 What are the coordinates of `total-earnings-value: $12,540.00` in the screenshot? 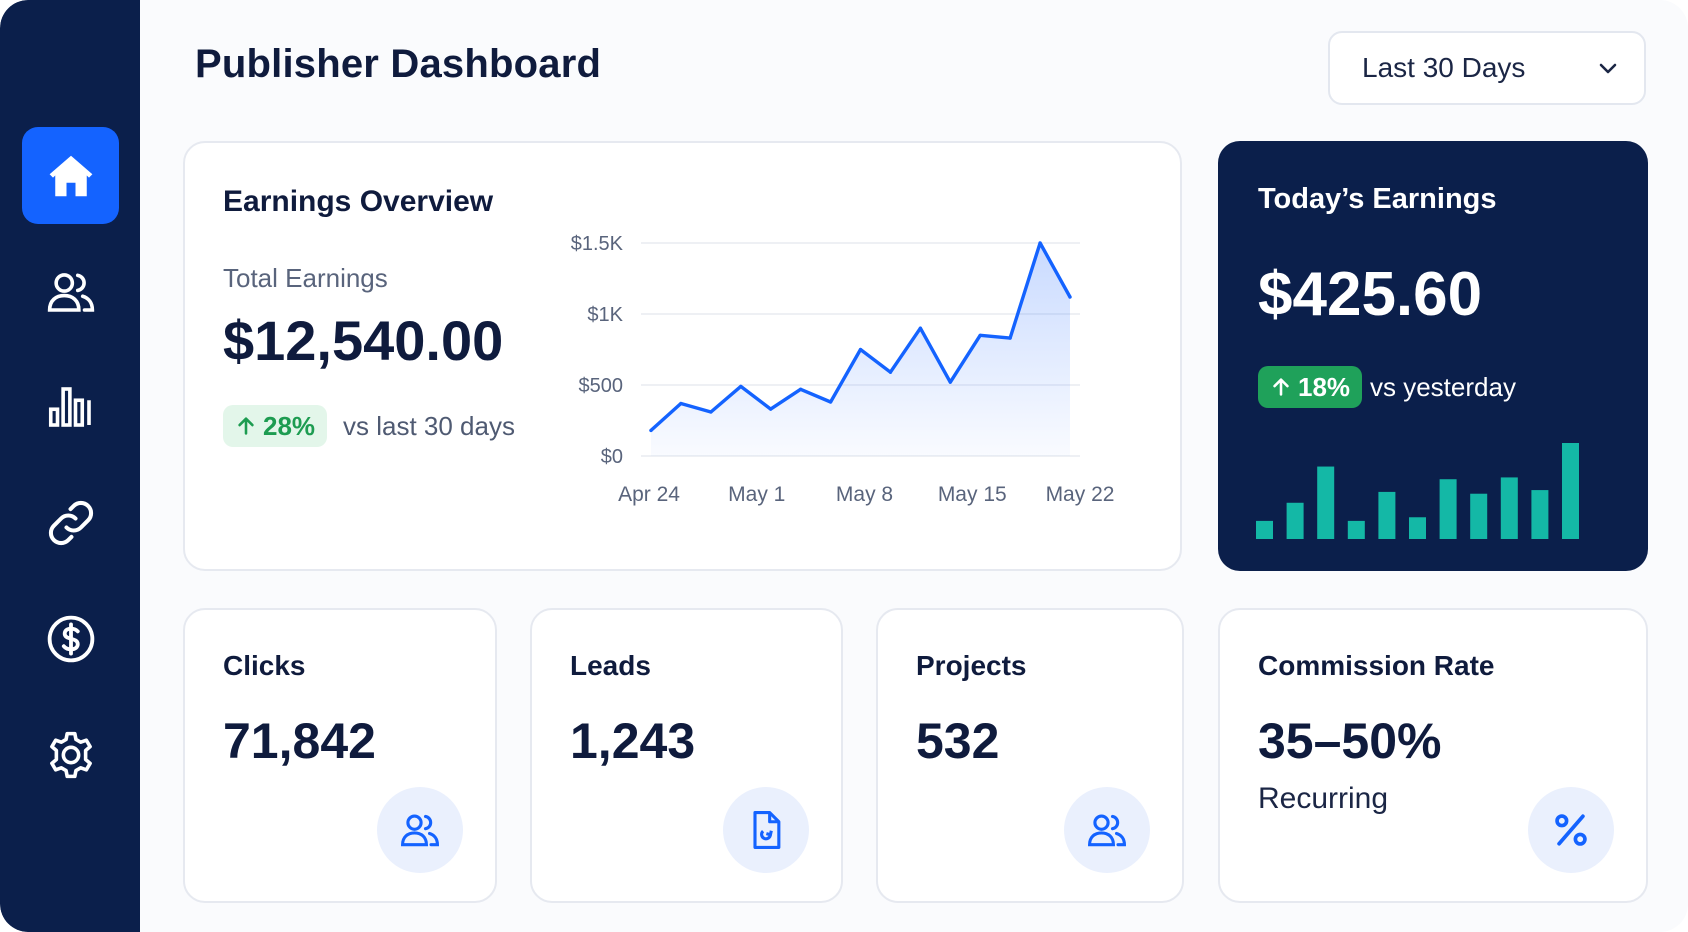 It's located at (363, 340).